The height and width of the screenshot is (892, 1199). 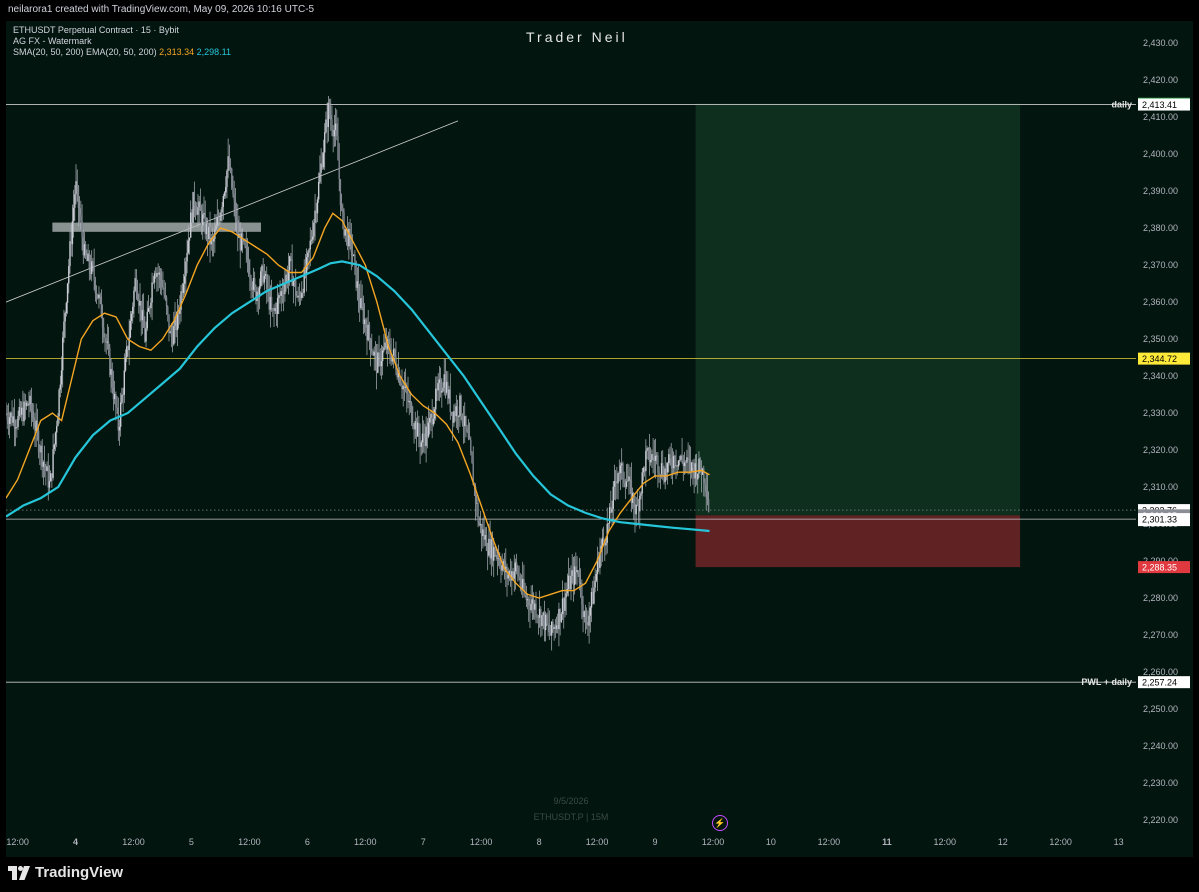 I want to click on x-tick-label-6: 12:00, so click(x=365, y=842).